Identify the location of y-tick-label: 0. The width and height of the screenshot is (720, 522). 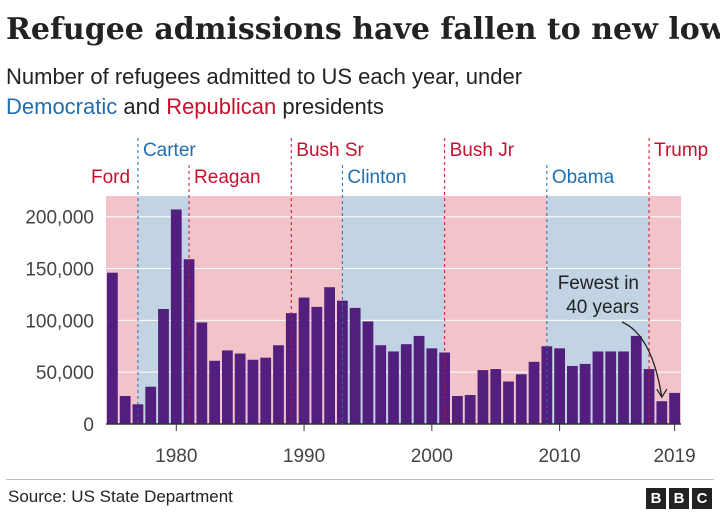
(88, 425).